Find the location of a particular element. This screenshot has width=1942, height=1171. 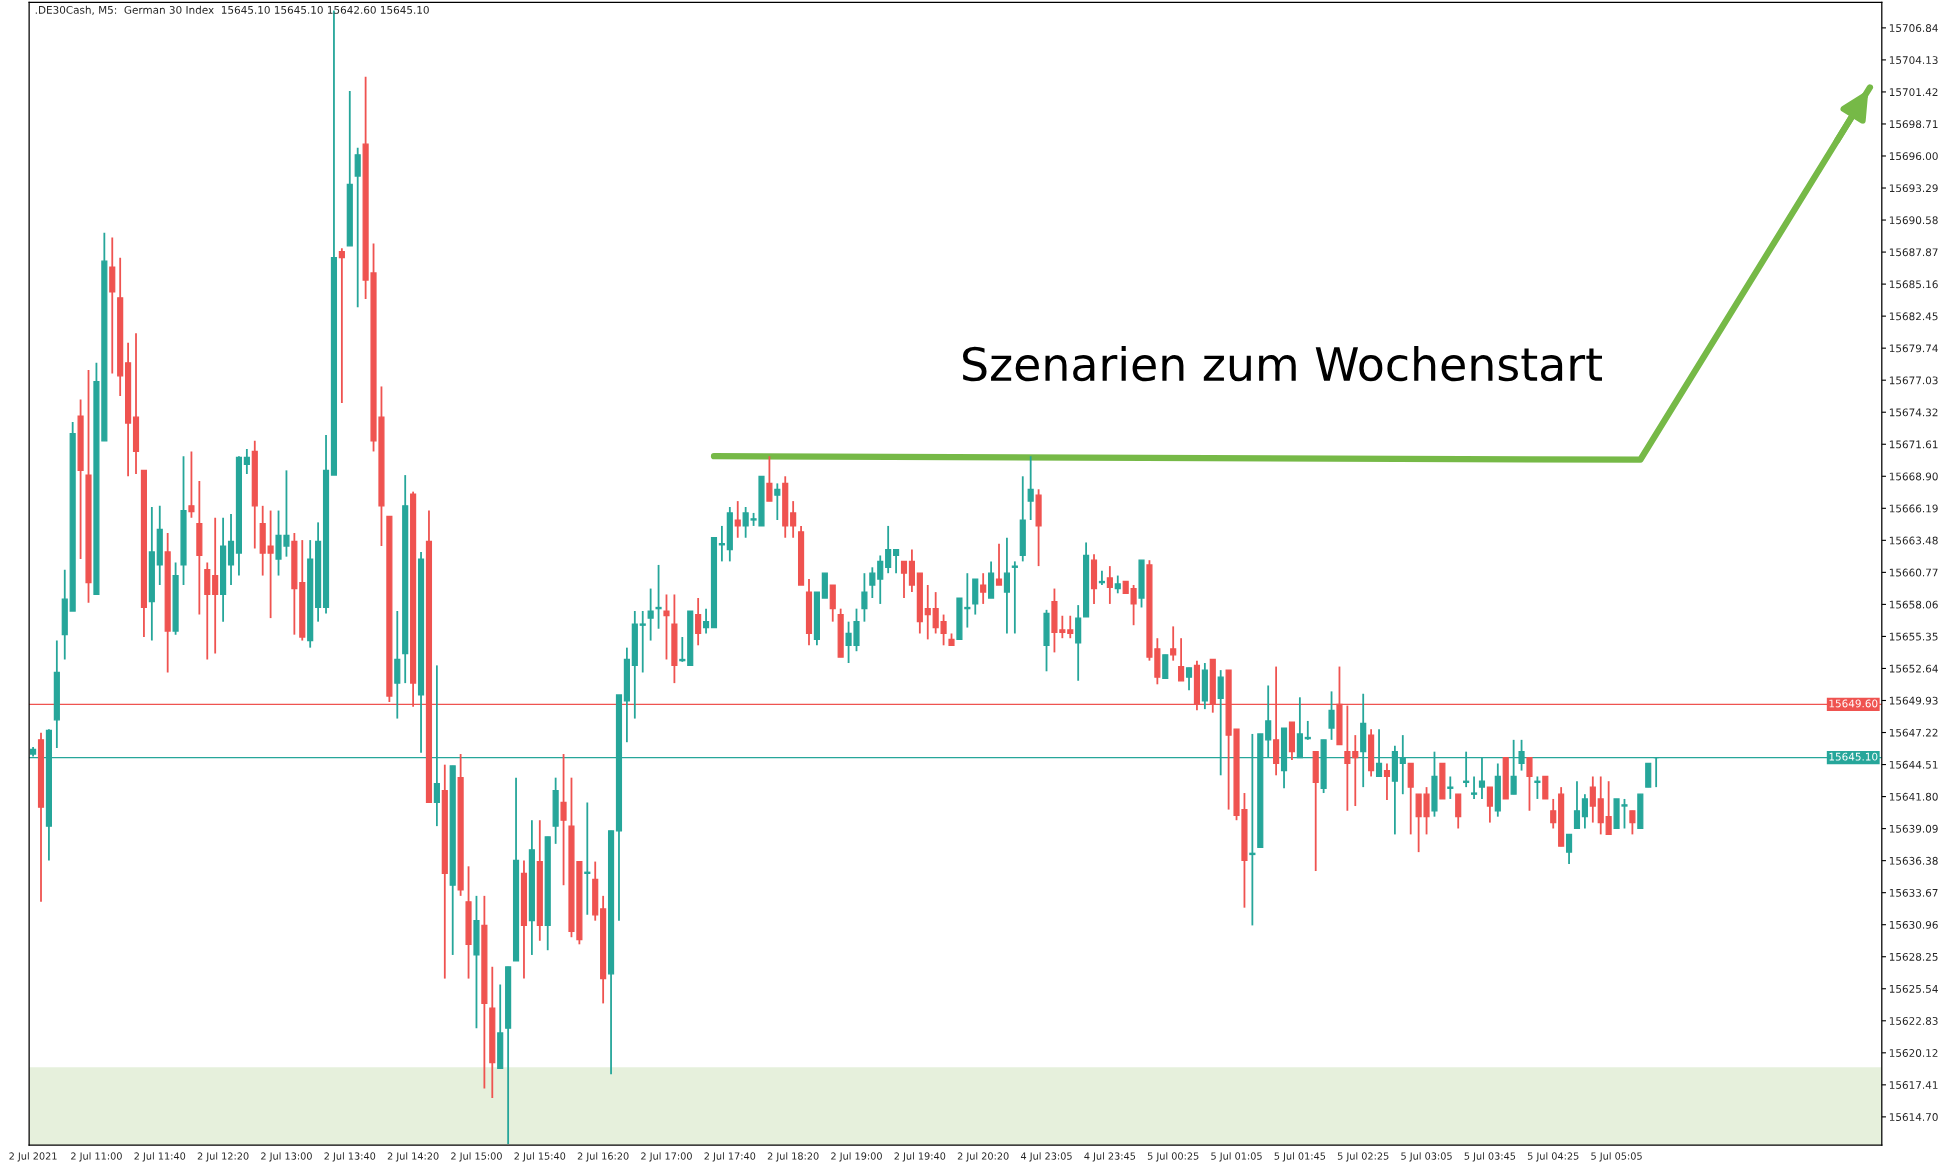

y-tick-label: 15690.58 is located at coordinates (1913, 220).